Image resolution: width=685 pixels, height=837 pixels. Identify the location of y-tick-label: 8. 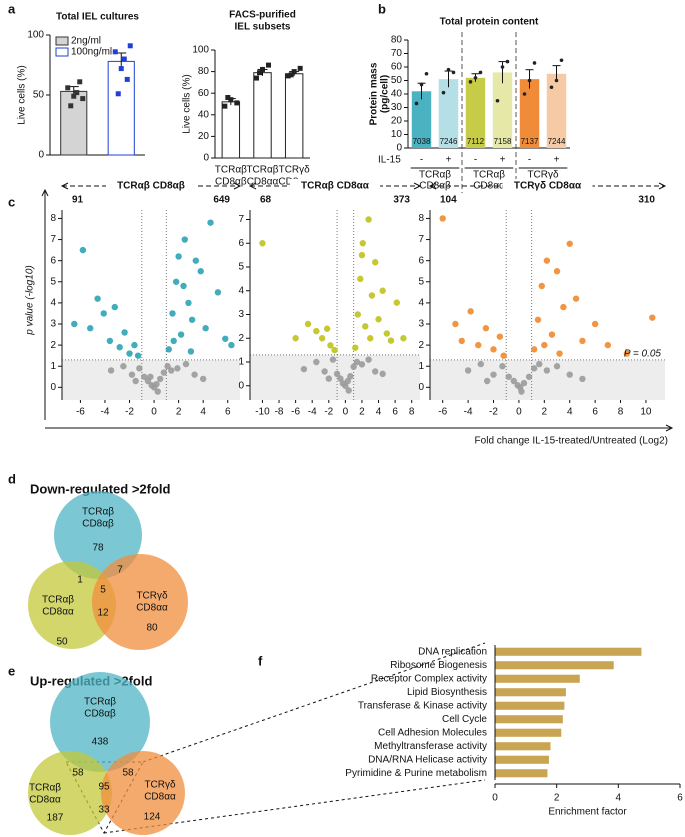
(53, 218).